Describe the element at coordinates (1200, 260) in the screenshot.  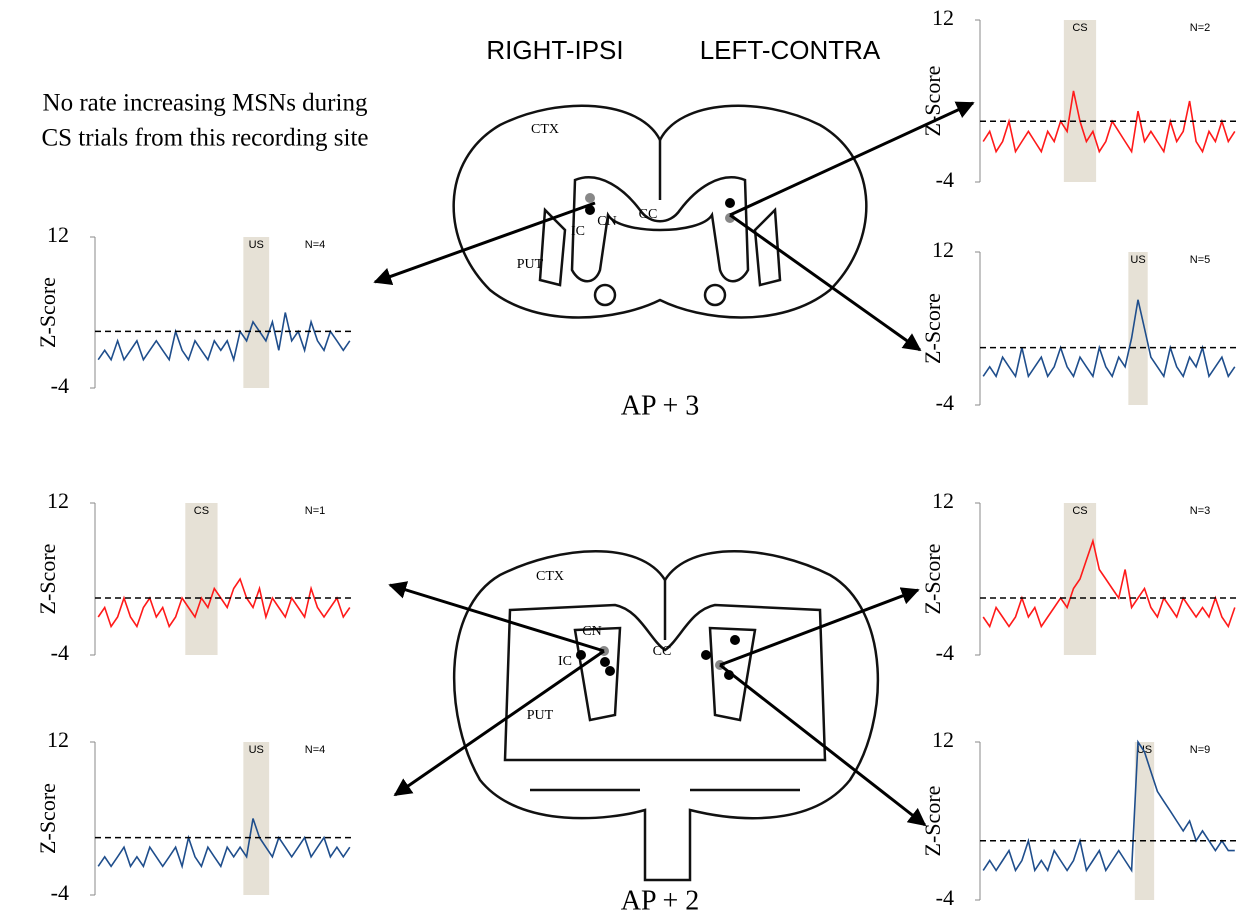
I see `panel-annotation: N=5` at that location.